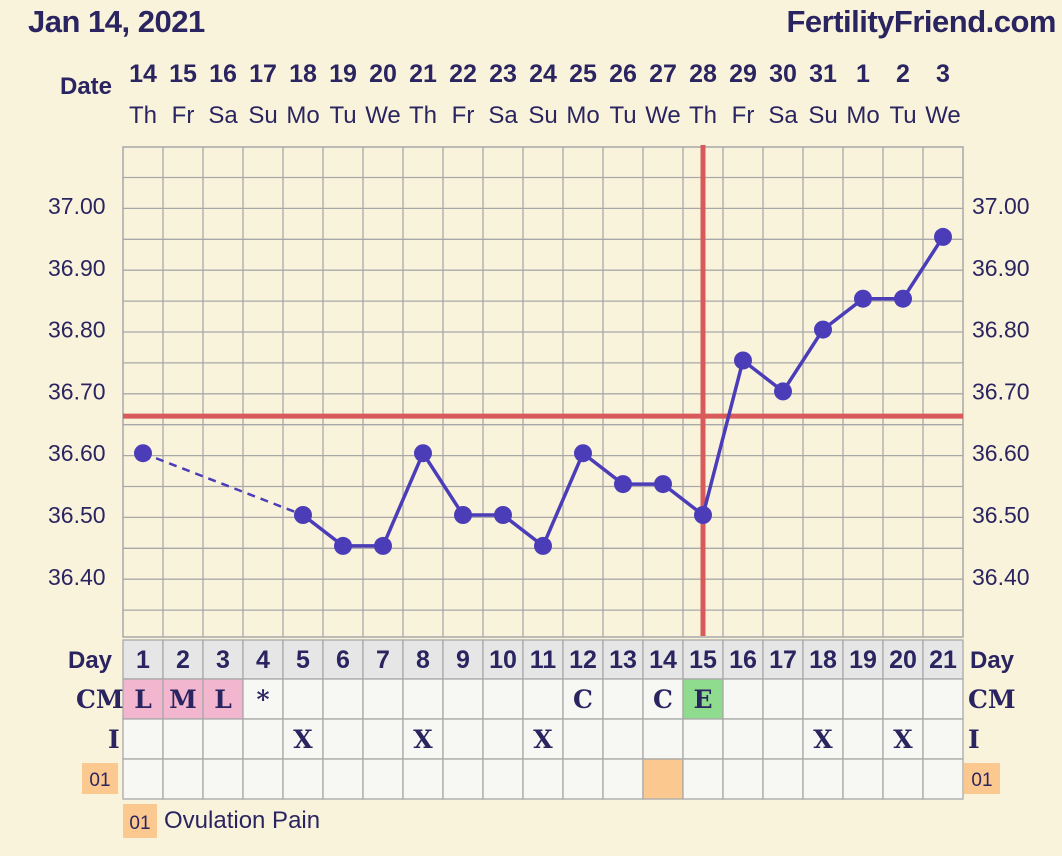  What do you see at coordinates (703, 115) in the screenshot?
I see `weekday-label: Th` at bounding box center [703, 115].